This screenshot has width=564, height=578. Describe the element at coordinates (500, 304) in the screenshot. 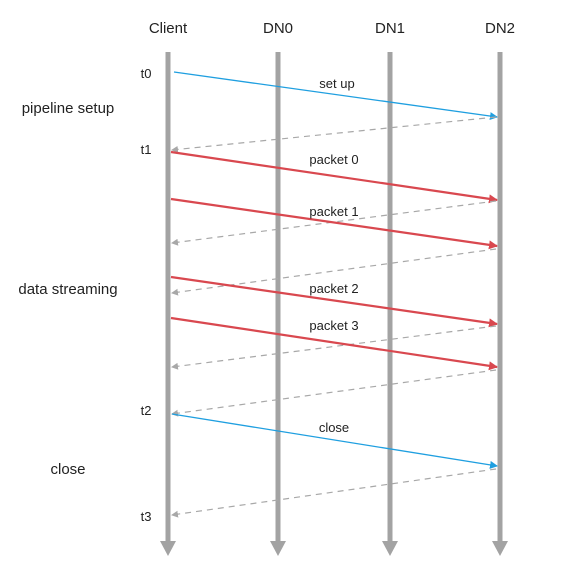

I see `lifeline-dn2` at that location.